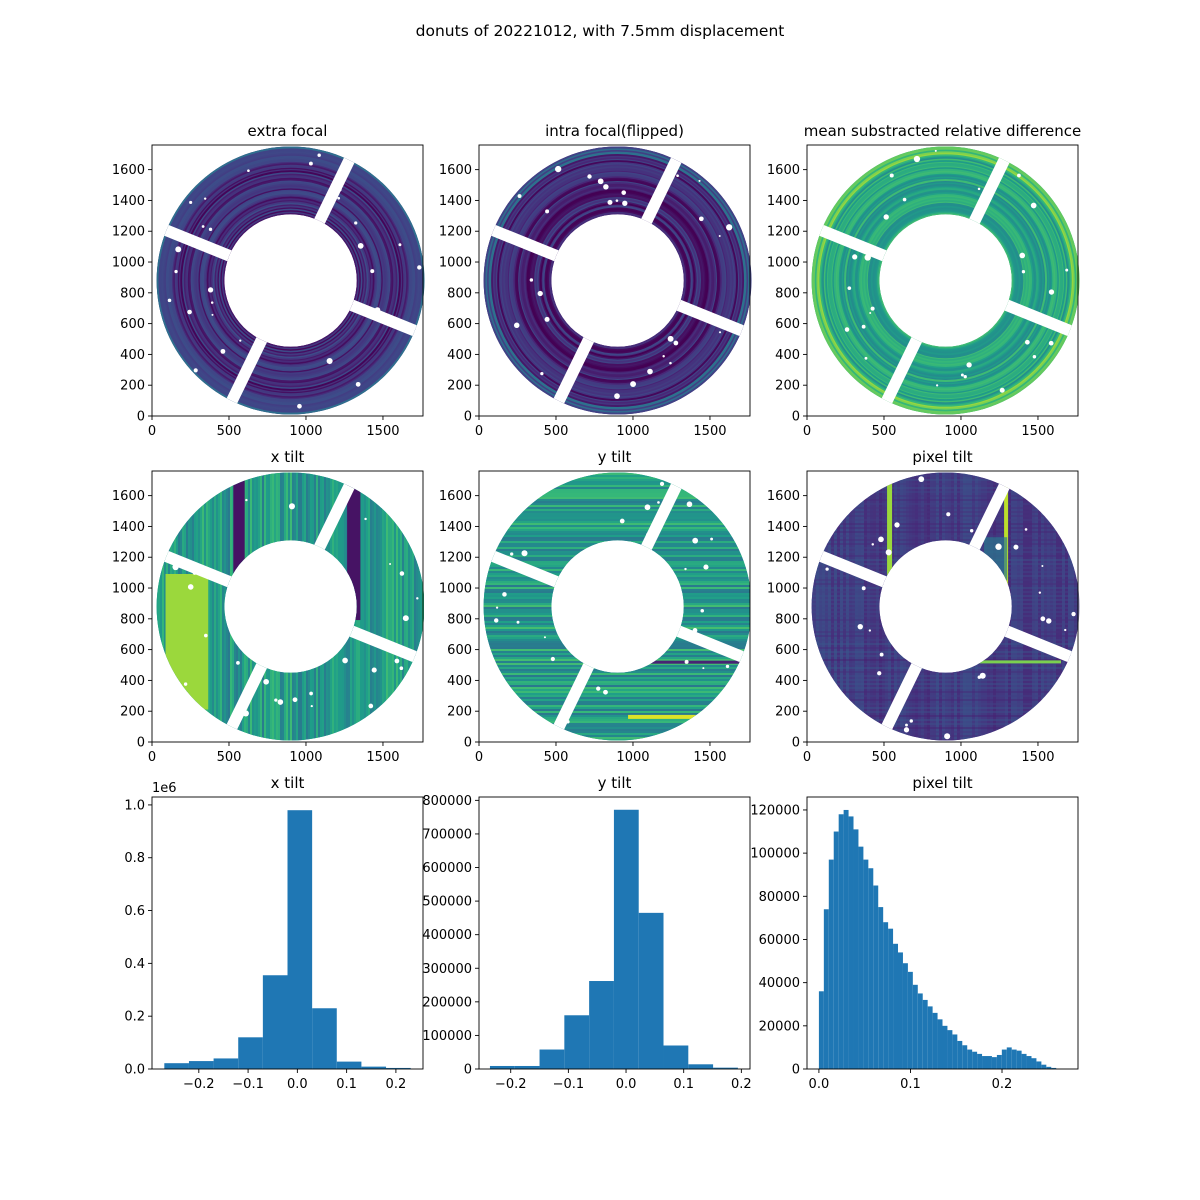 The height and width of the screenshot is (1200, 1200). I want to click on y-tick-label: 400, so click(787, 355).